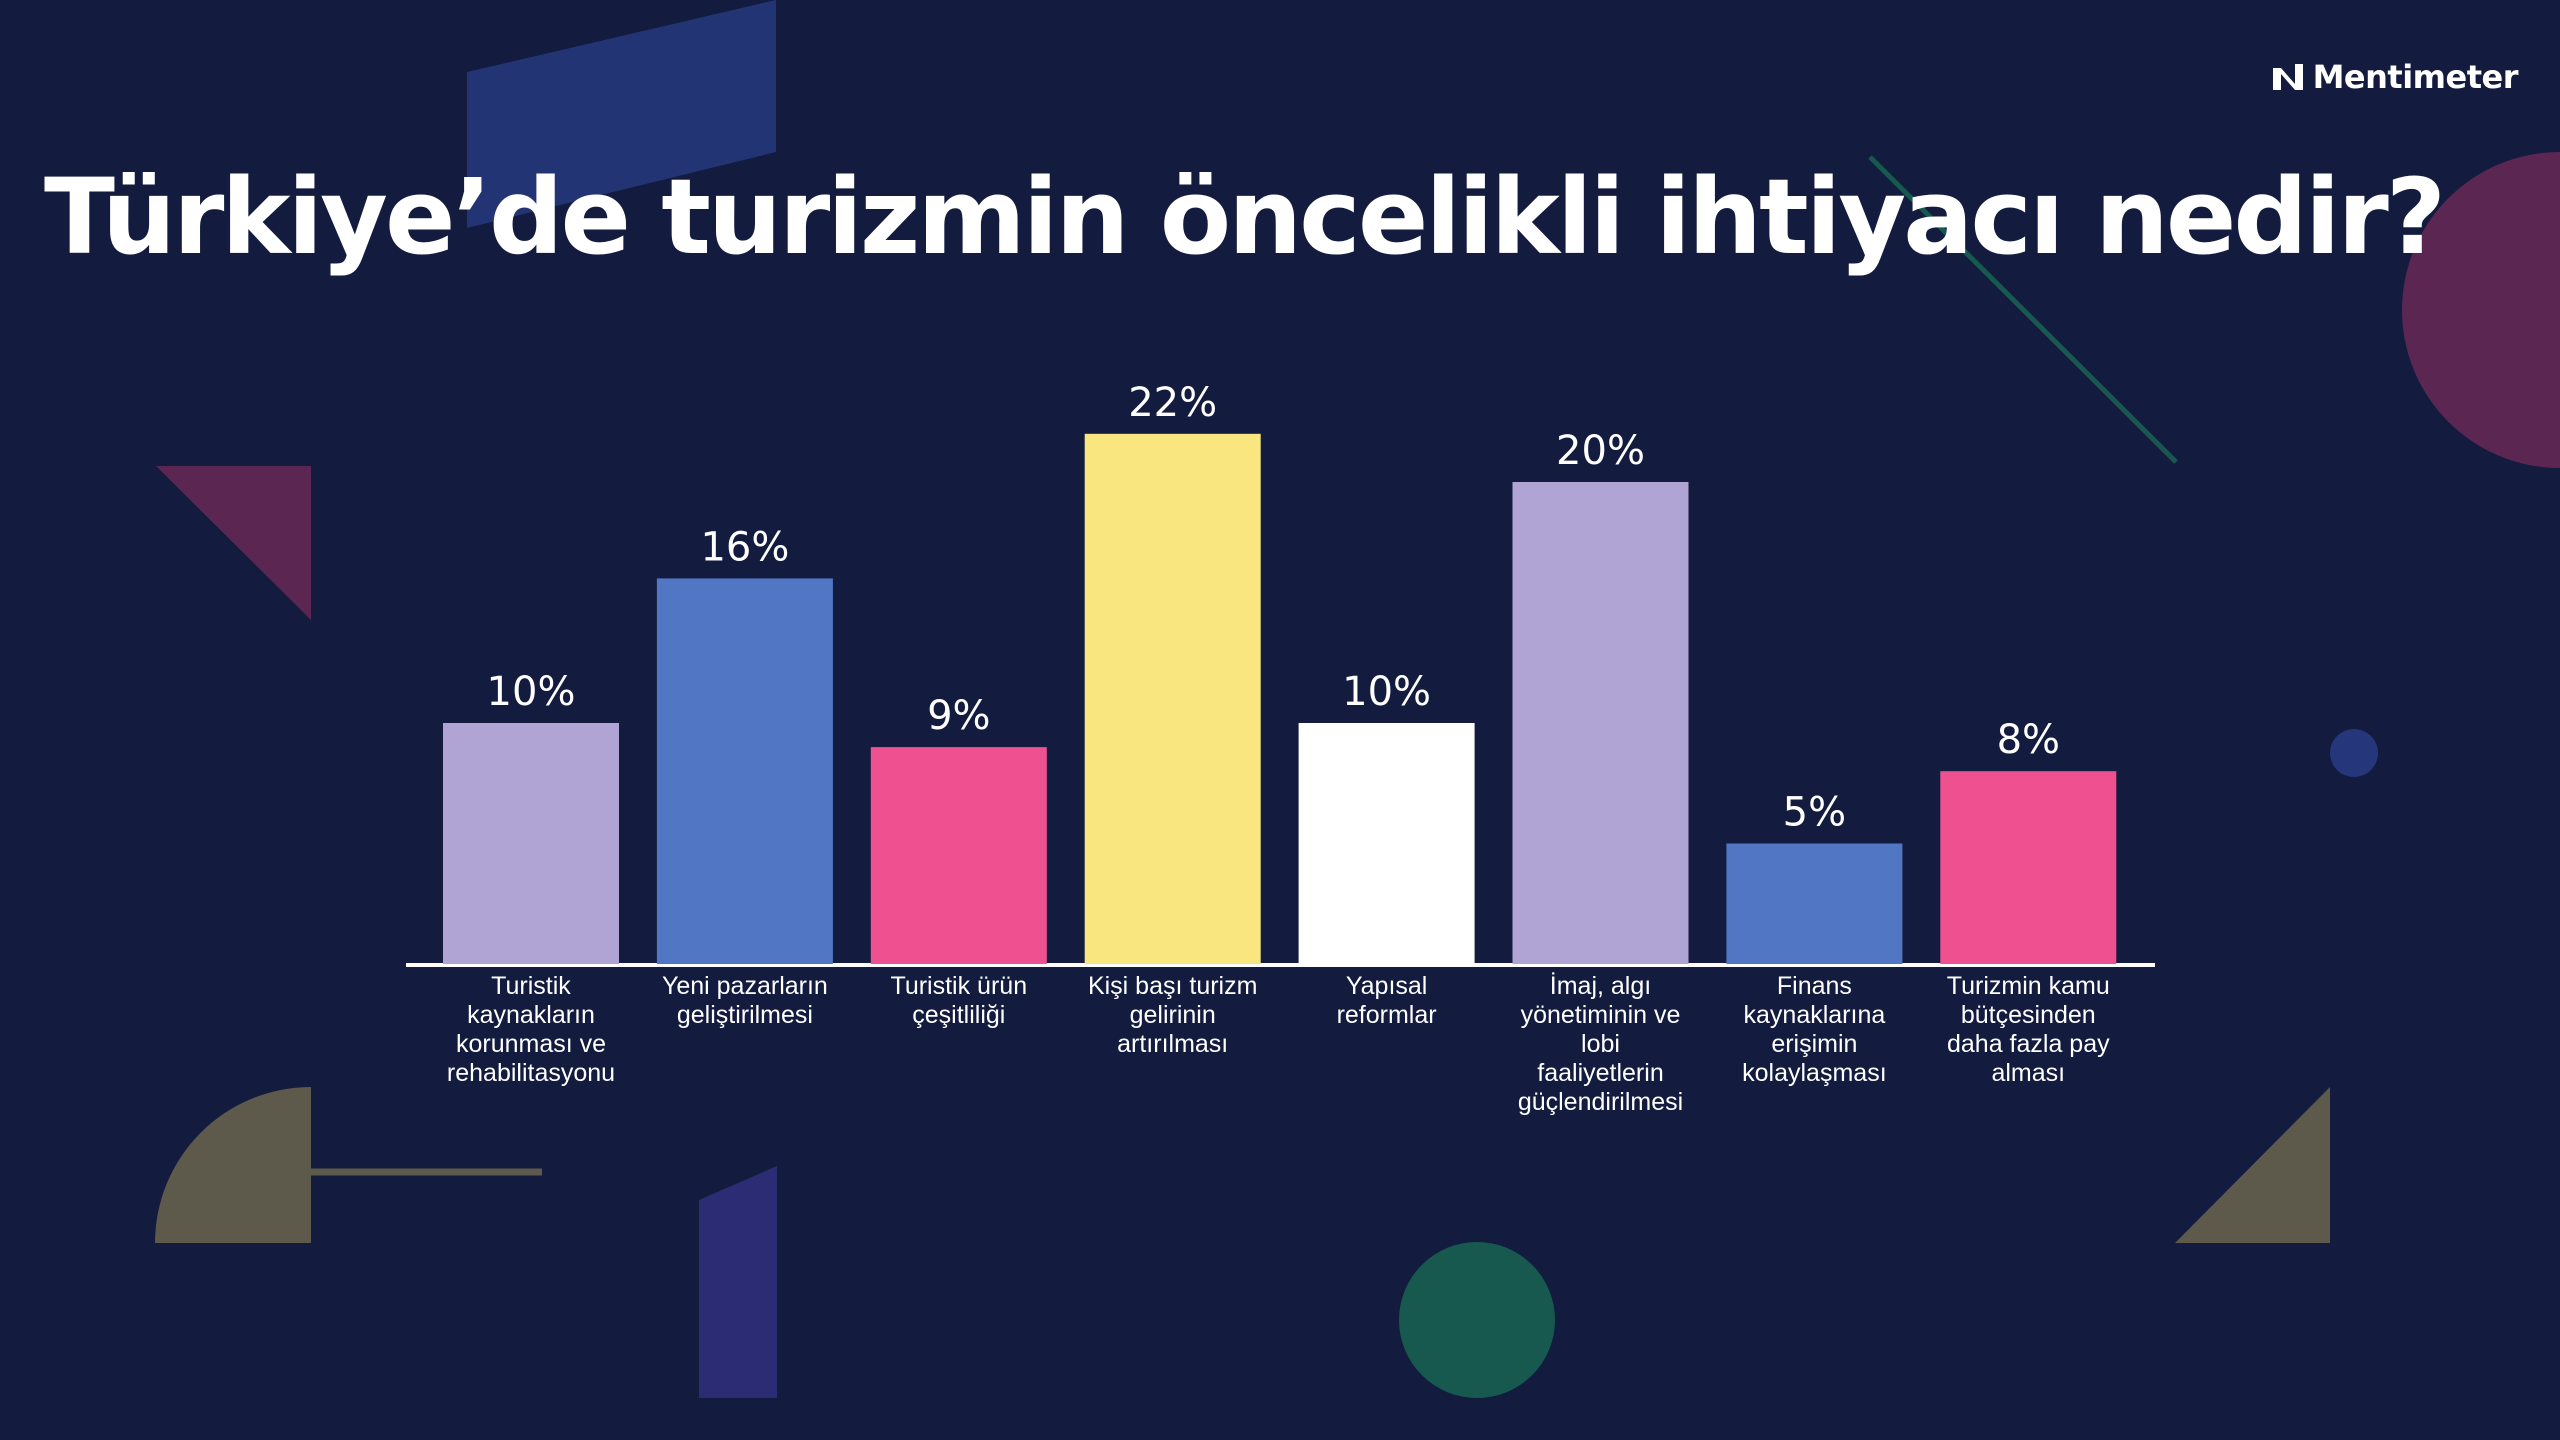  Describe the element at coordinates (2028, 740) in the screenshot. I see `bar-value-label: 8%` at that location.